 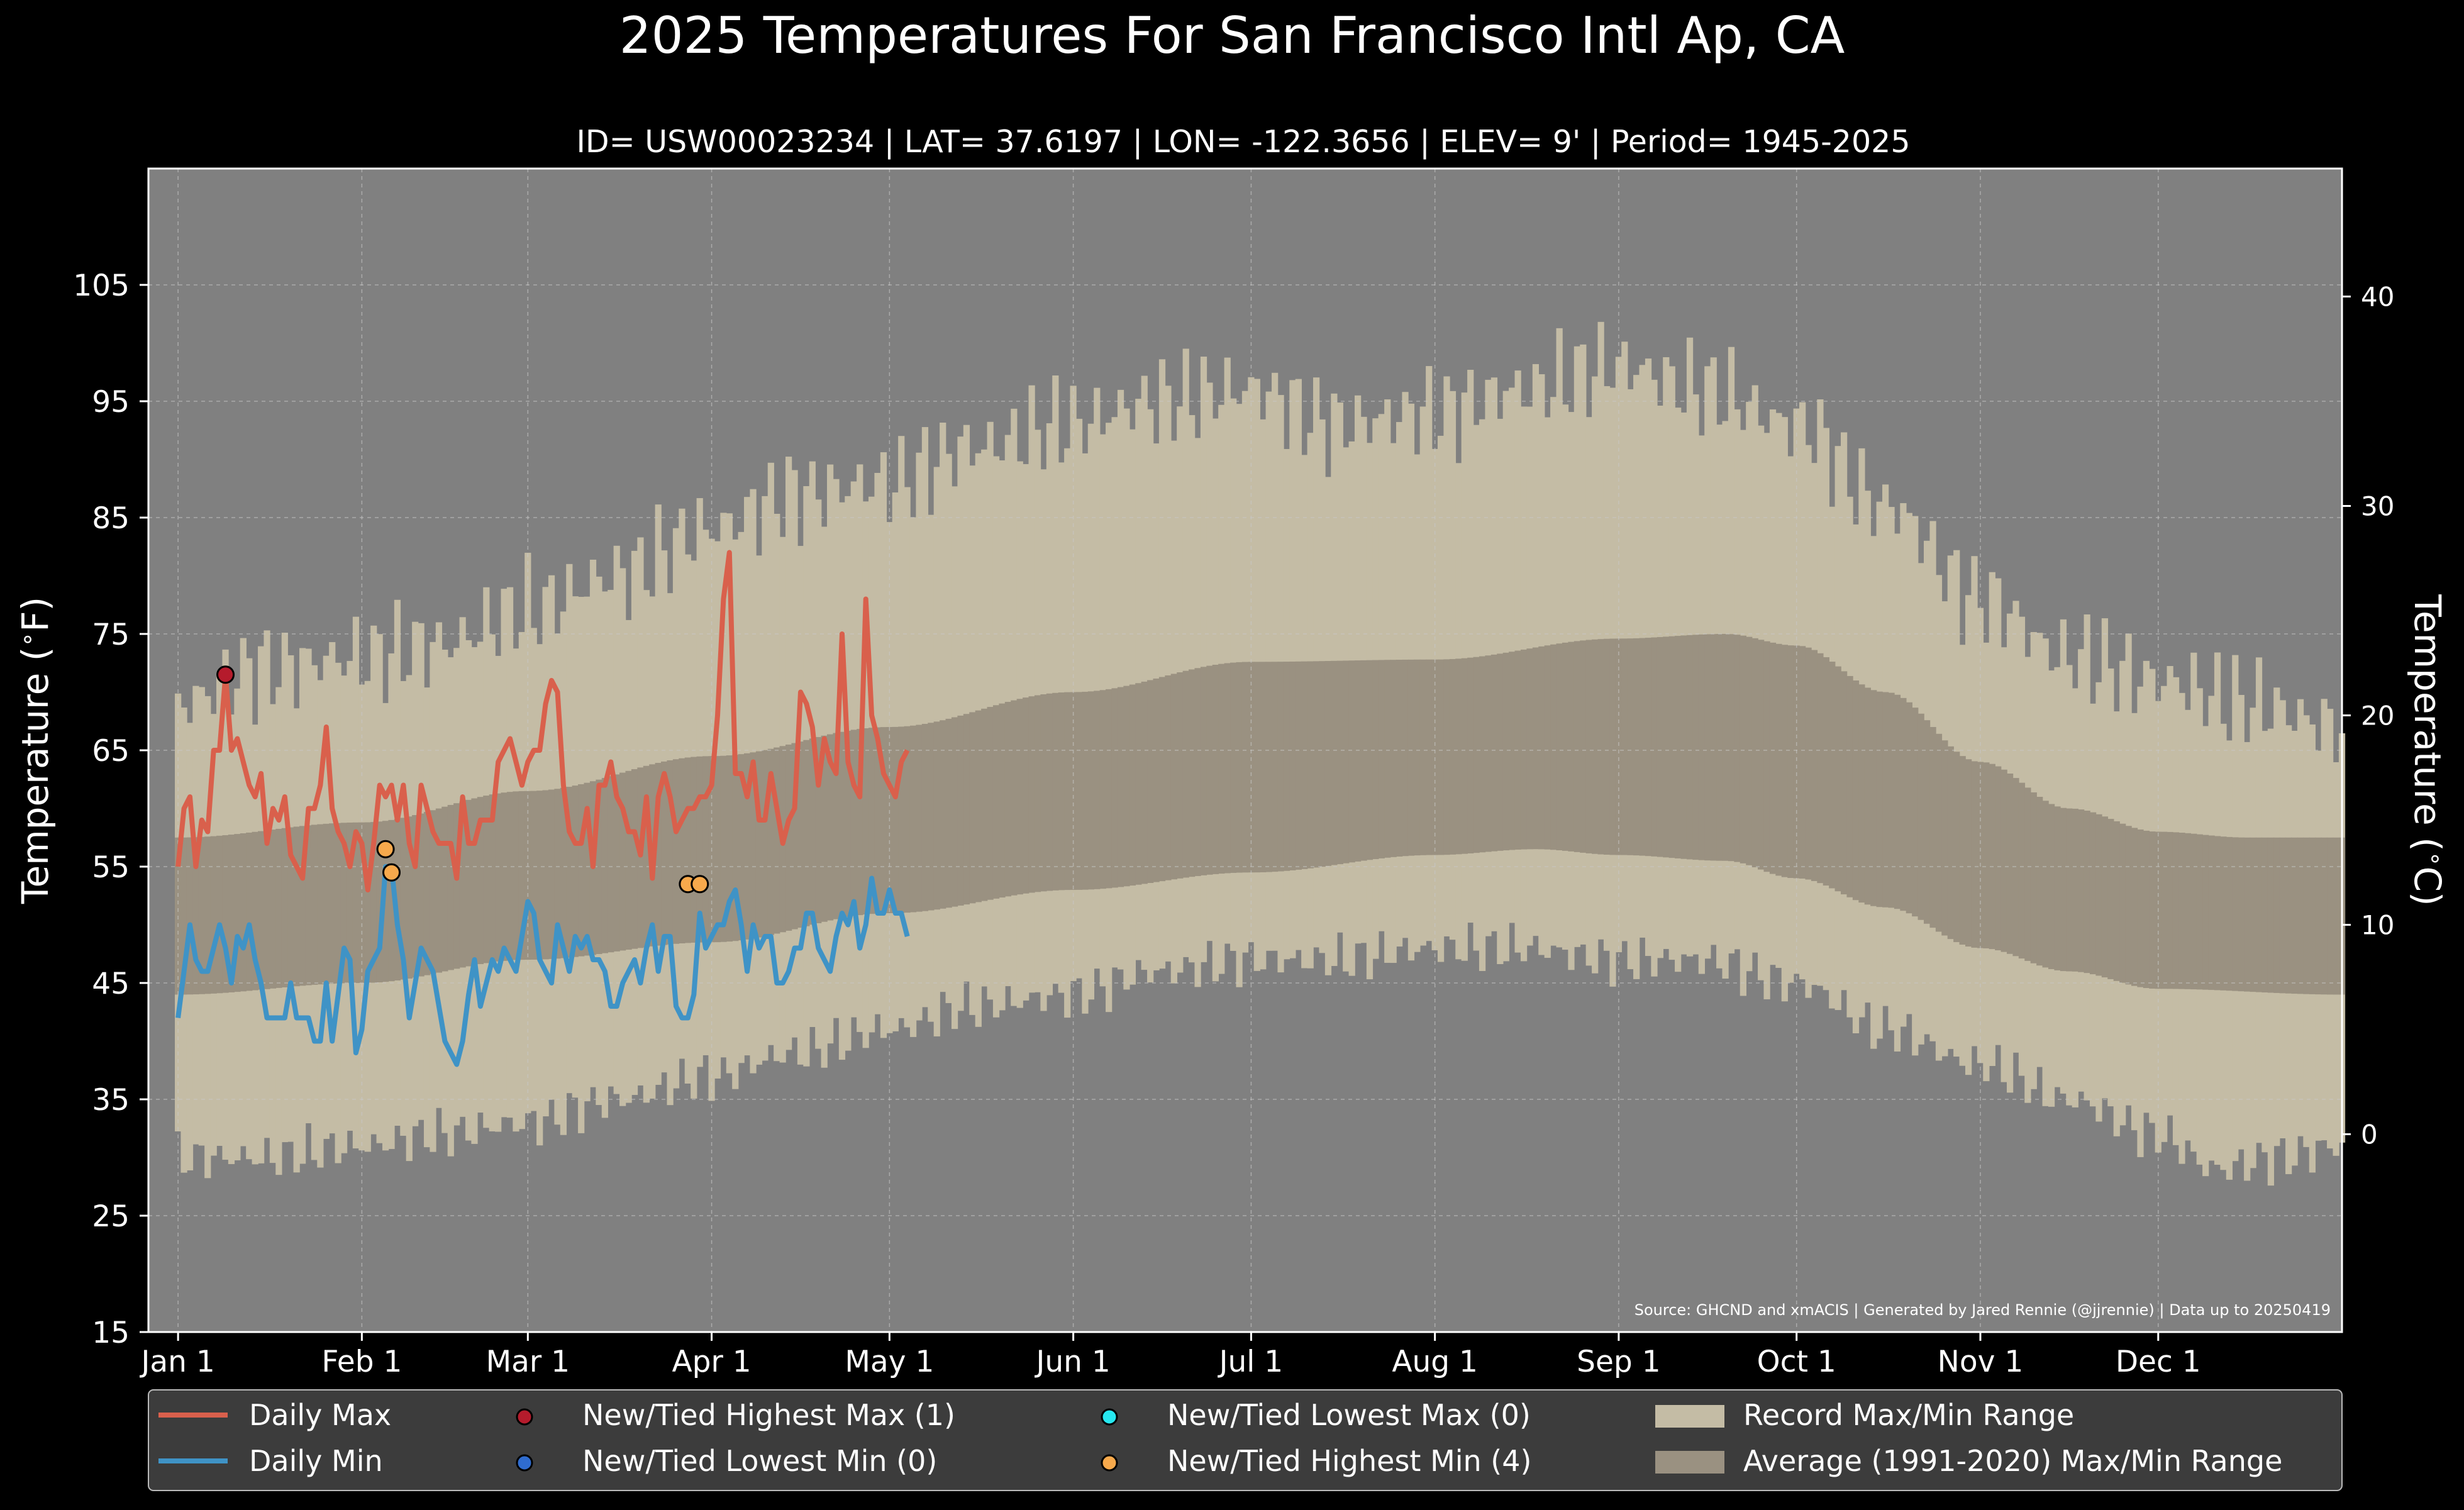 I want to click on legend-label-highest-max: New/Tied Highest Max (1), so click(x=768, y=1415).